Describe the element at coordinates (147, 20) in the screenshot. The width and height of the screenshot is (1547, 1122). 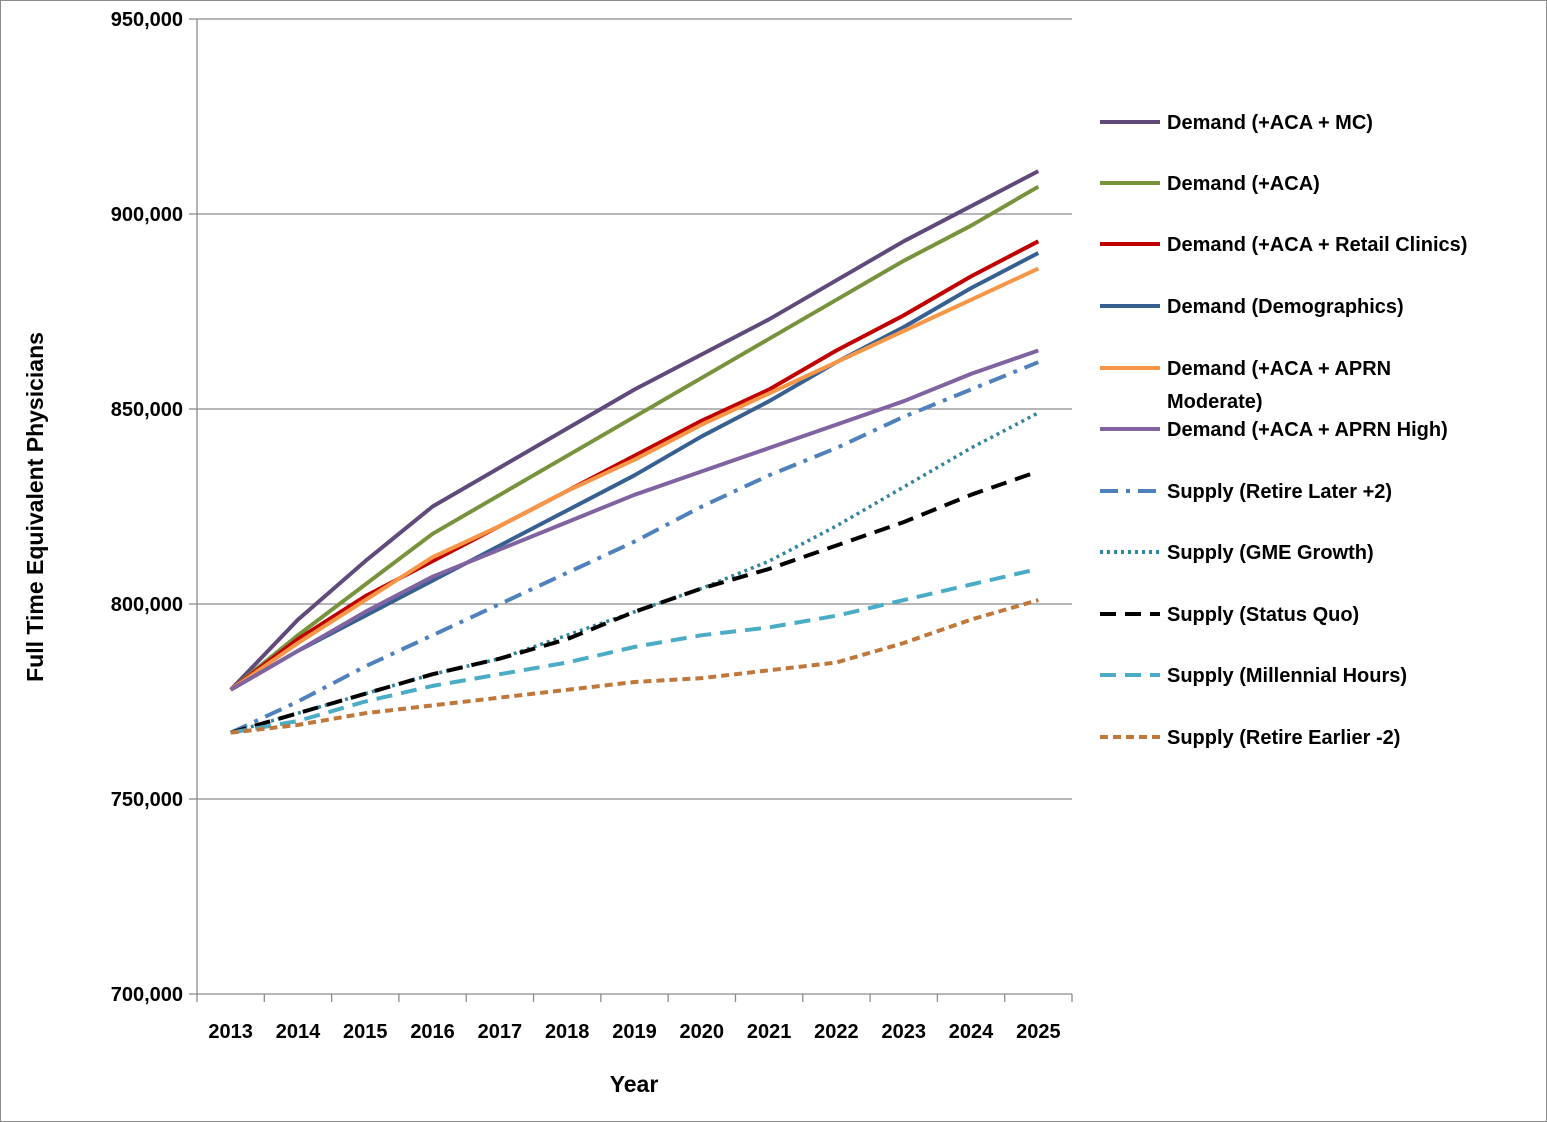
I see `y-tick-label: 950,000` at that location.